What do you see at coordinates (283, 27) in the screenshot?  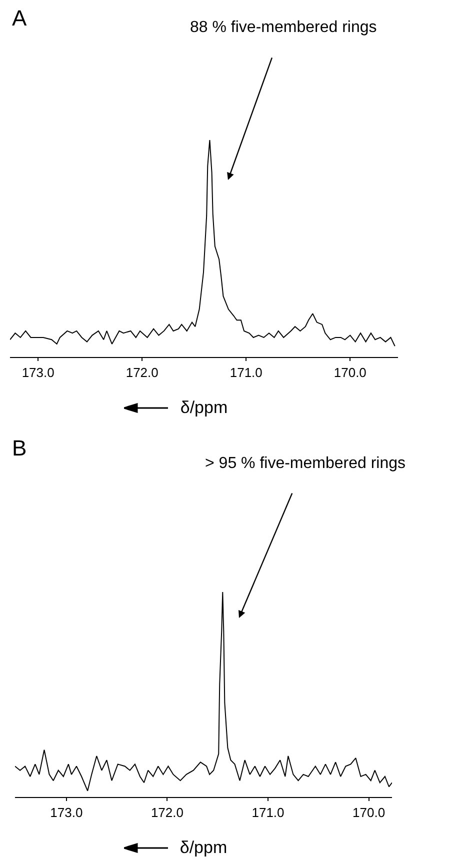 I see `text: 88 % five-membered rings` at bounding box center [283, 27].